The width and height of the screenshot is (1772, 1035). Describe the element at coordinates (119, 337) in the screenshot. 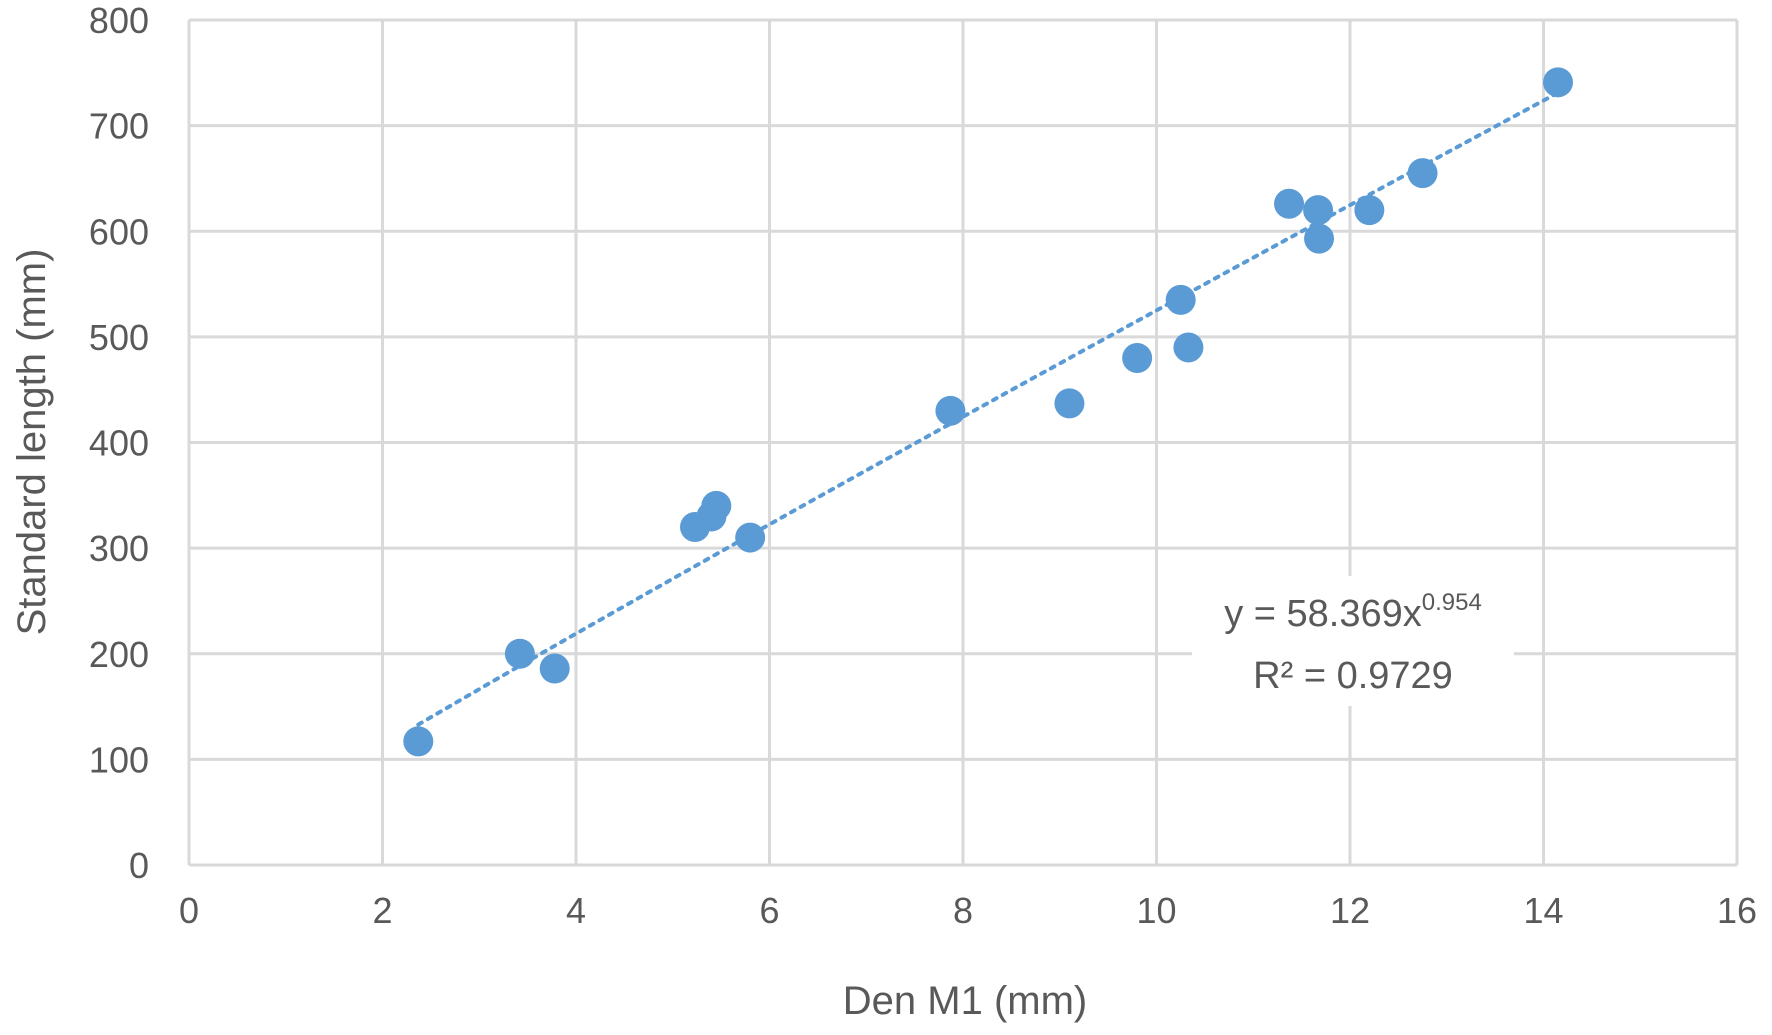

I see `y-tick-label-500: 500` at that location.